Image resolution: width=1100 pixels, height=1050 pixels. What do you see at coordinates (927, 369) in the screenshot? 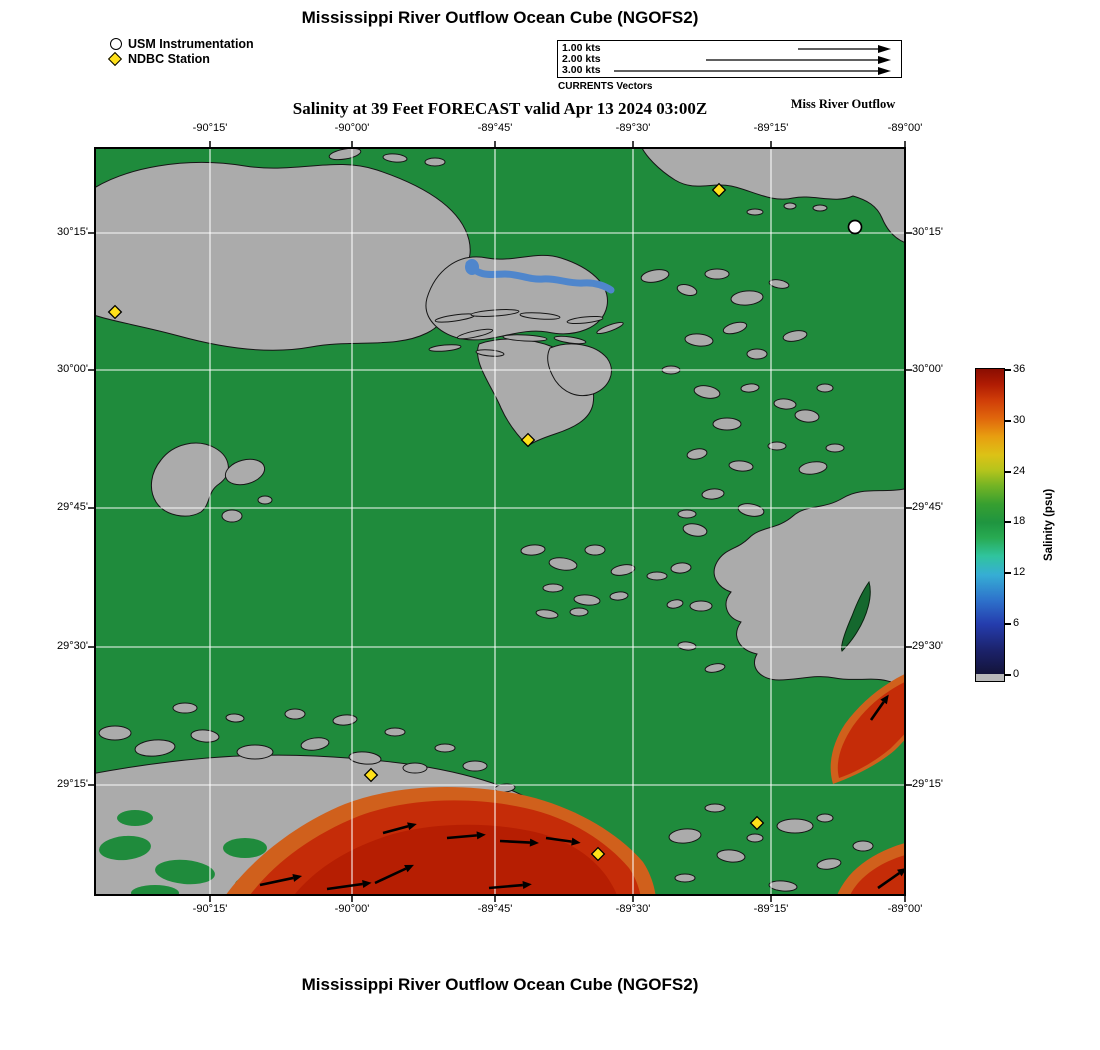
I see `y-tick-label: 30°00'` at bounding box center [927, 369].